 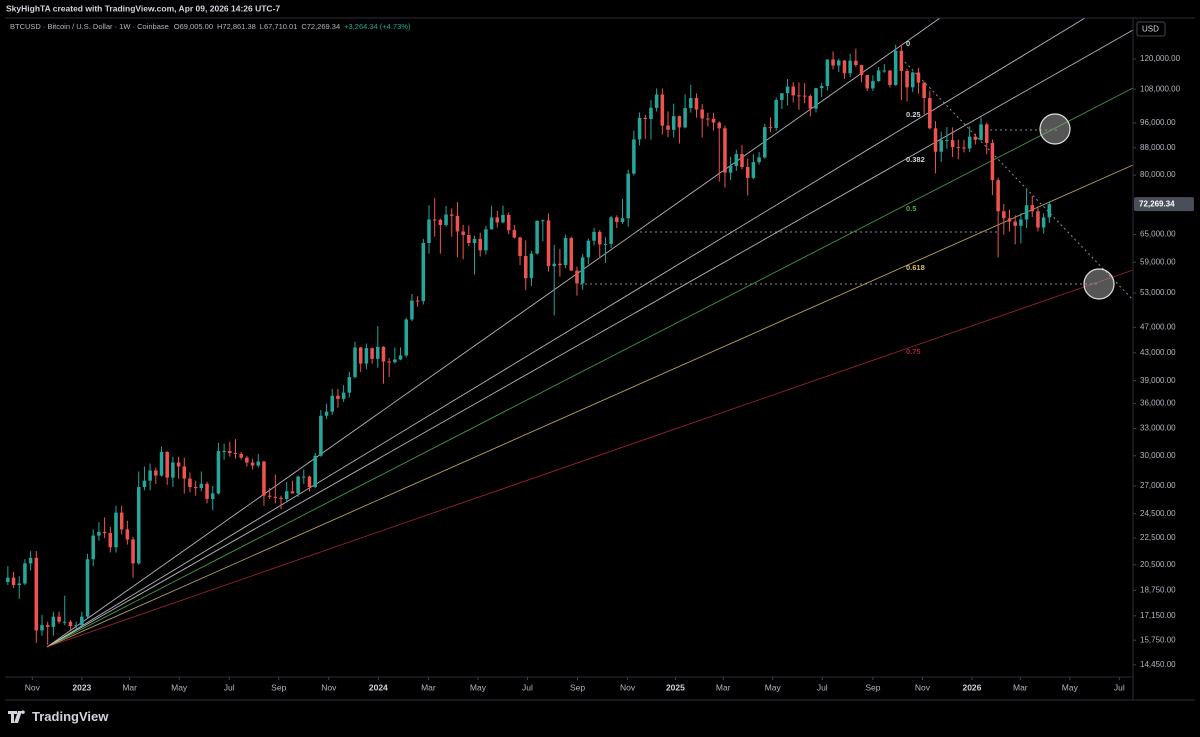 I want to click on x-tick-label: Jul, so click(x=229, y=687).